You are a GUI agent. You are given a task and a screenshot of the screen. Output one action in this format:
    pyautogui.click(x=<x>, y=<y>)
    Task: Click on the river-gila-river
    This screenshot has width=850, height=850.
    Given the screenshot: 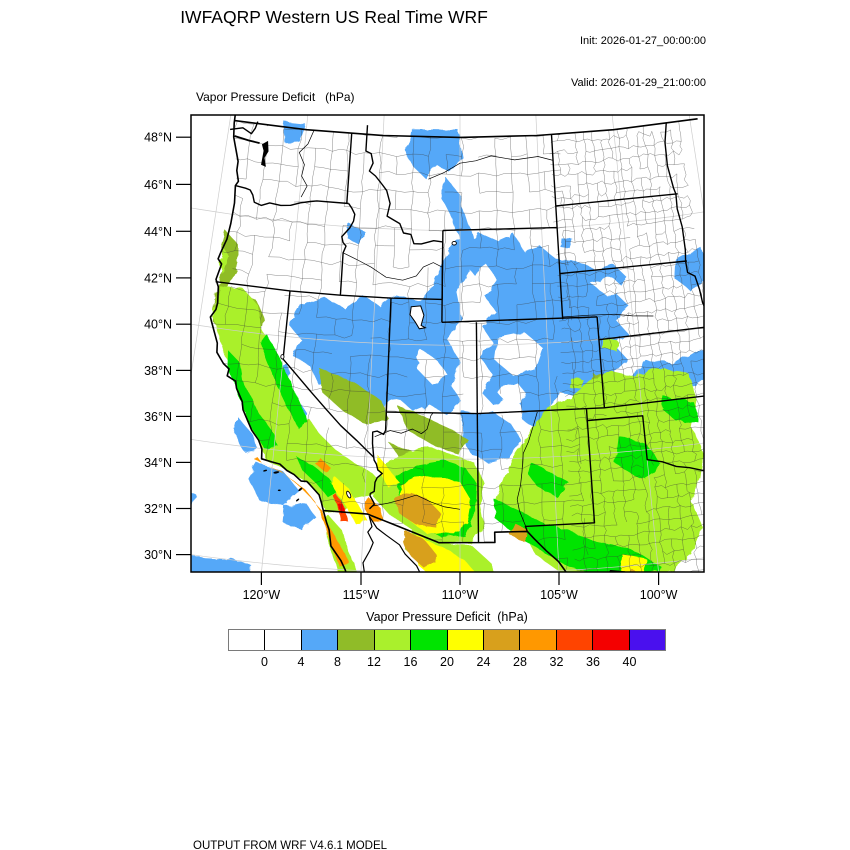 What is the action you would take?
    pyautogui.click(x=416, y=502)
    